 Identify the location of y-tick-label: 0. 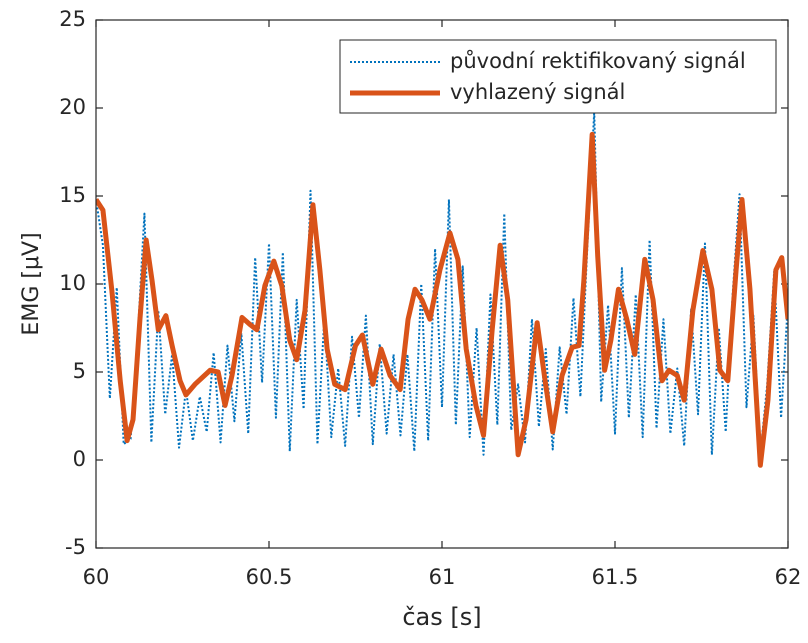
(79, 459).